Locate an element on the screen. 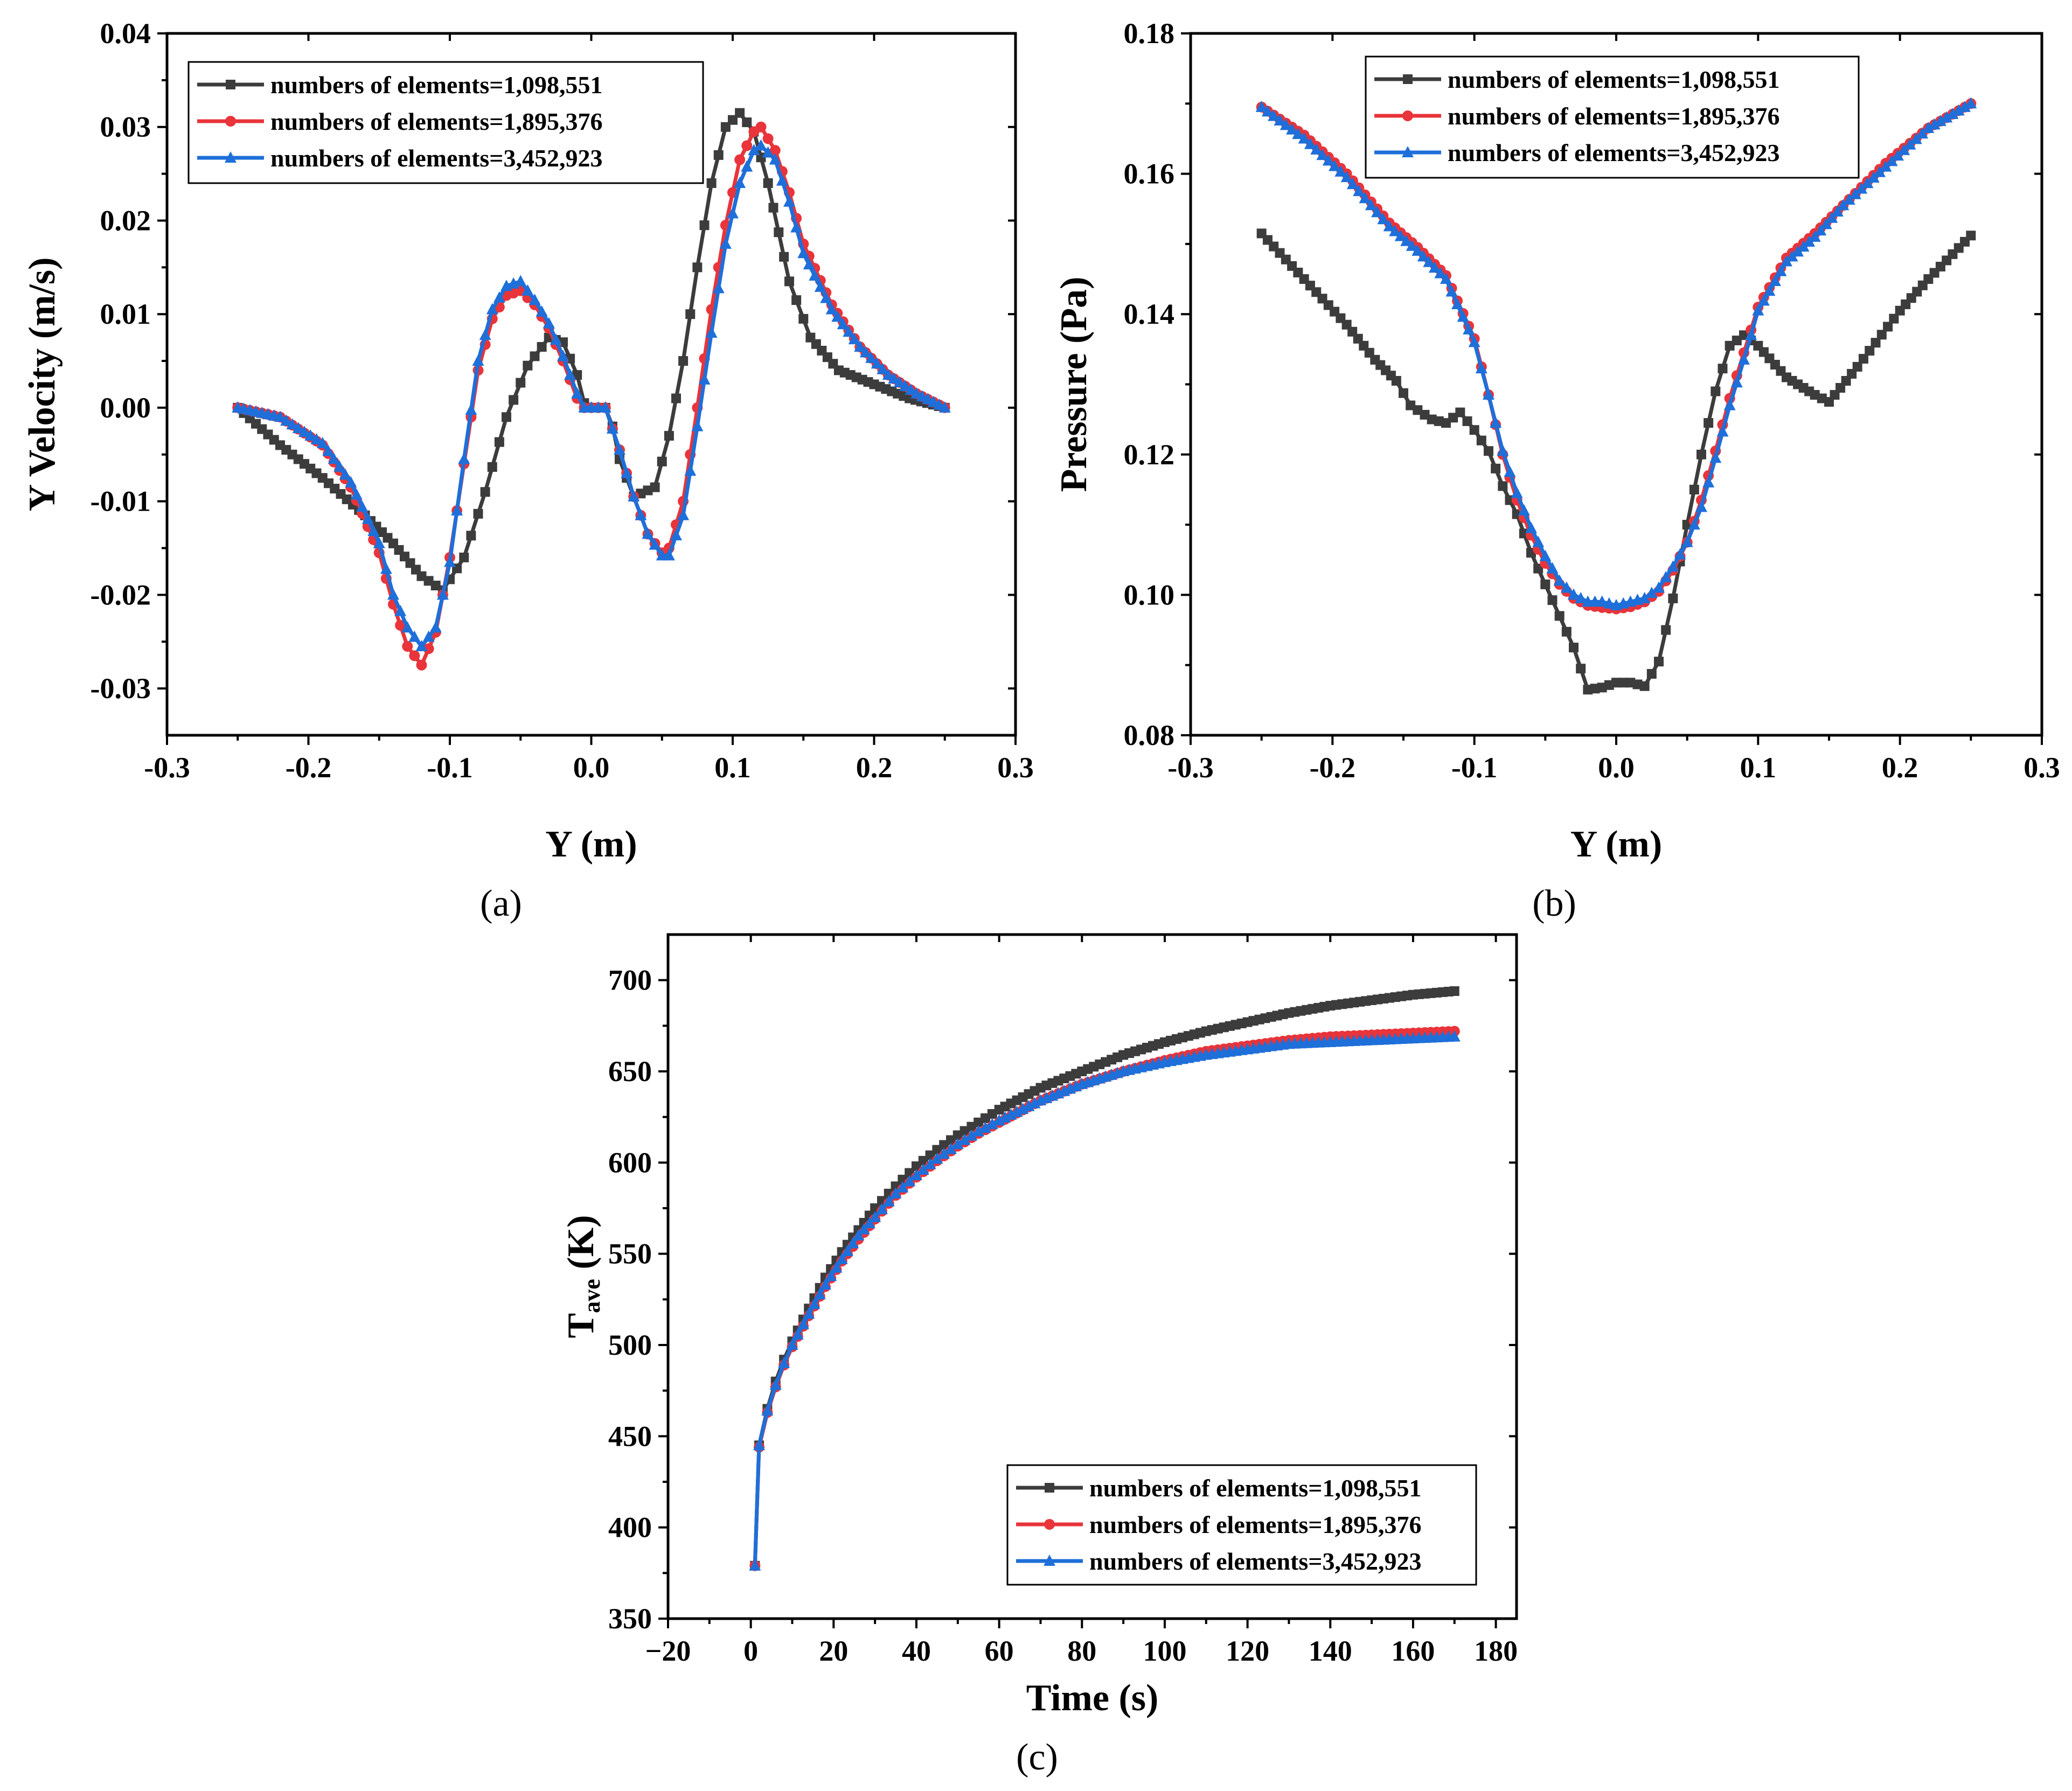  y-axis-title-sub: ave is located at coordinates (592, 1296).